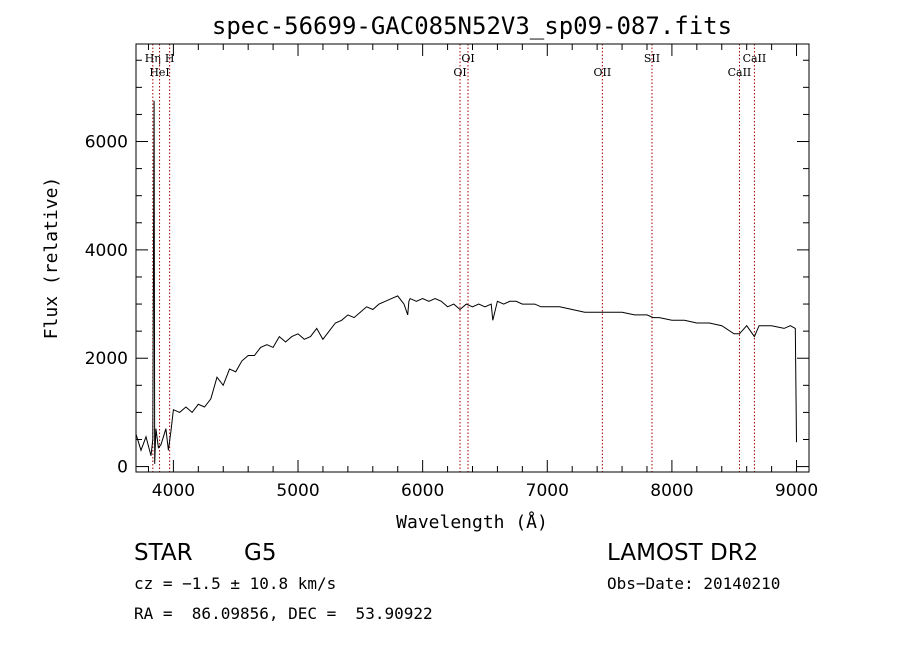  I want to click on chart-title: spec-56699-GAC085N52V3_sp09-087.fits, so click(472, 26).